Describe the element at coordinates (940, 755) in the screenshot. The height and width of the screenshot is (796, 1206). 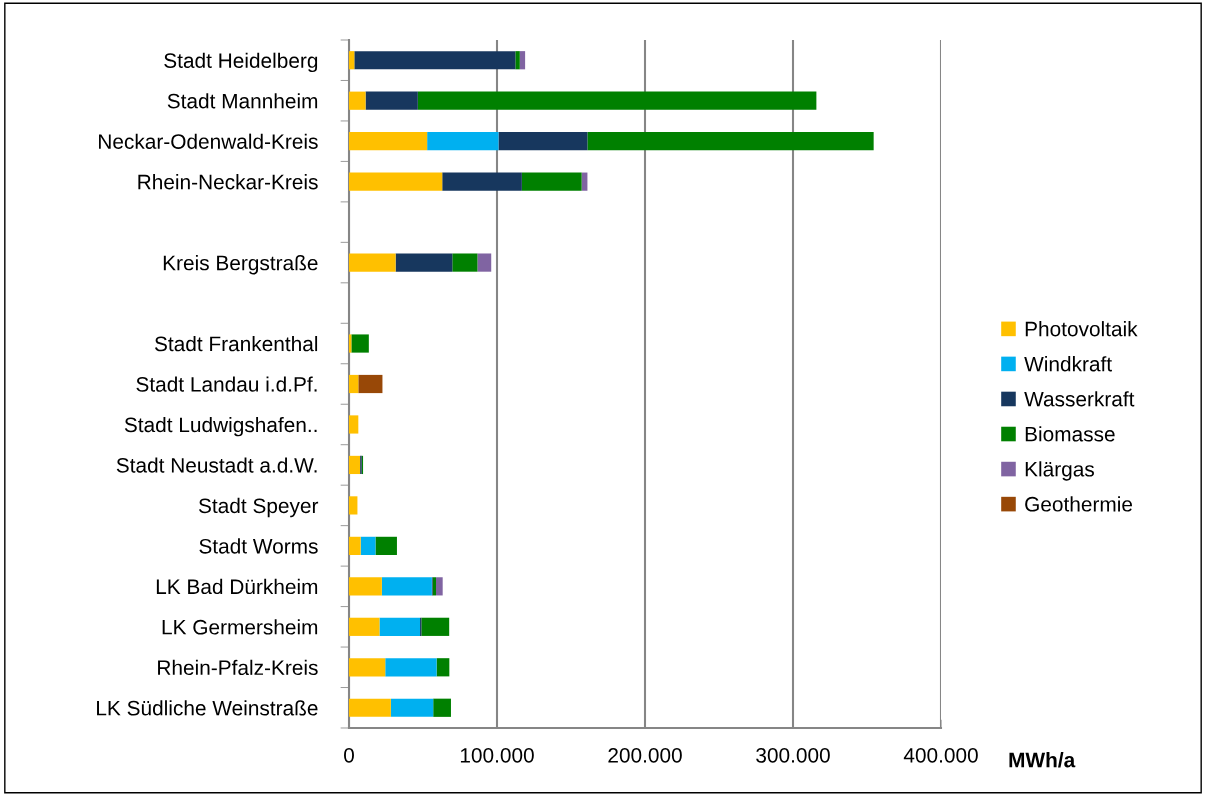
I see `x-tick-label: 400.000` at that location.